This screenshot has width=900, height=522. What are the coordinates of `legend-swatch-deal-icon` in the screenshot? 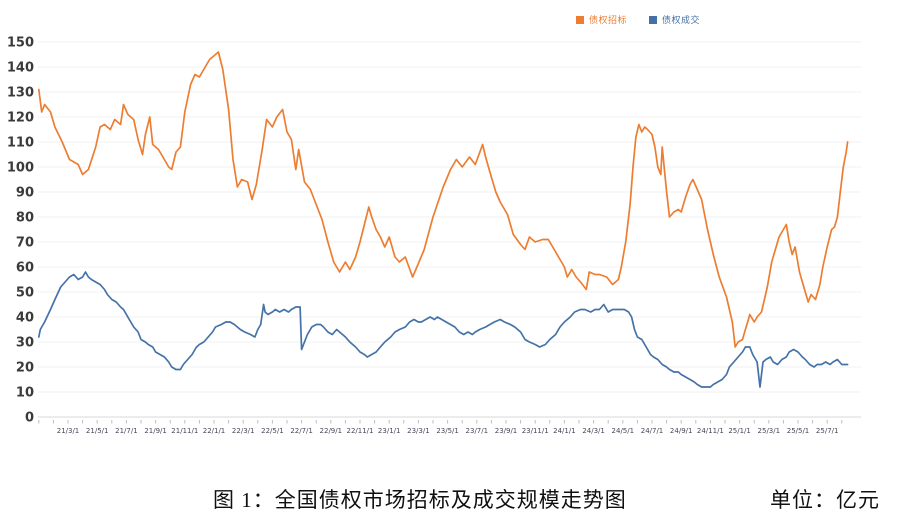 It's located at (653, 19).